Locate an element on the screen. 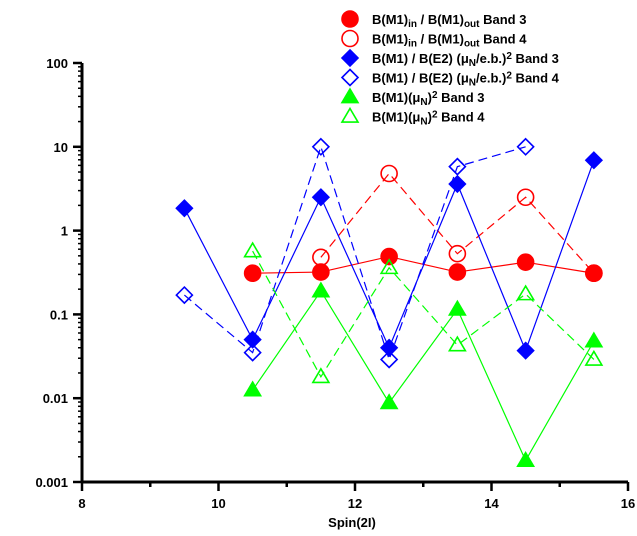  y-tick-label: 100 is located at coordinates (57, 63).